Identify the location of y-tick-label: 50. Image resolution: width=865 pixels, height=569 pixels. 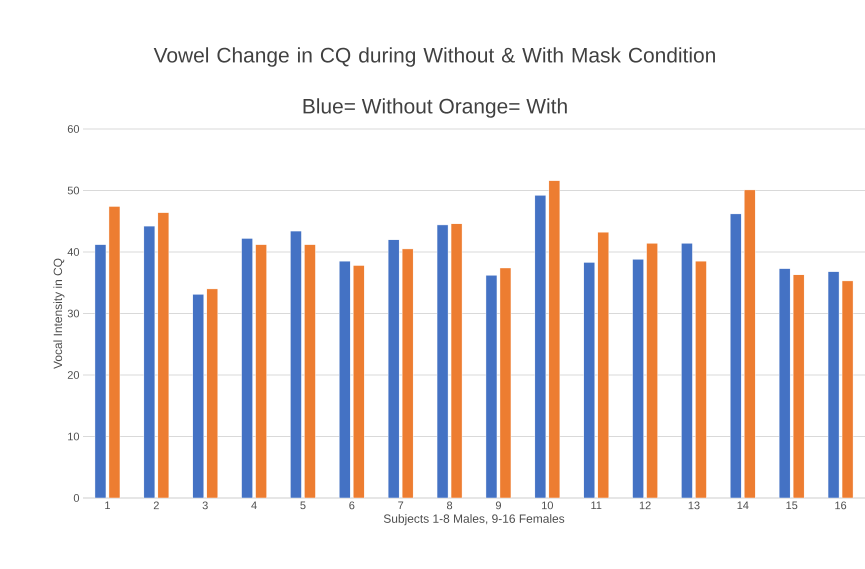
(74, 190).